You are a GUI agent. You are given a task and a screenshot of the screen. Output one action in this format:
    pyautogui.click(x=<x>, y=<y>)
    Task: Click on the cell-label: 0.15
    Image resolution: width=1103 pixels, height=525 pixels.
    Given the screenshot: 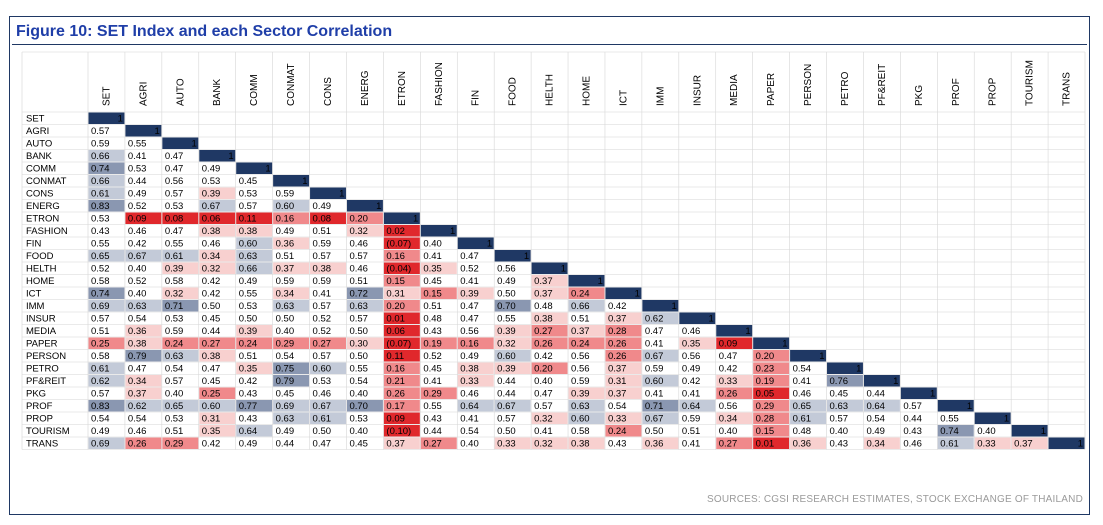 What is the action you would take?
    pyautogui.click(x=395, y=281)
    